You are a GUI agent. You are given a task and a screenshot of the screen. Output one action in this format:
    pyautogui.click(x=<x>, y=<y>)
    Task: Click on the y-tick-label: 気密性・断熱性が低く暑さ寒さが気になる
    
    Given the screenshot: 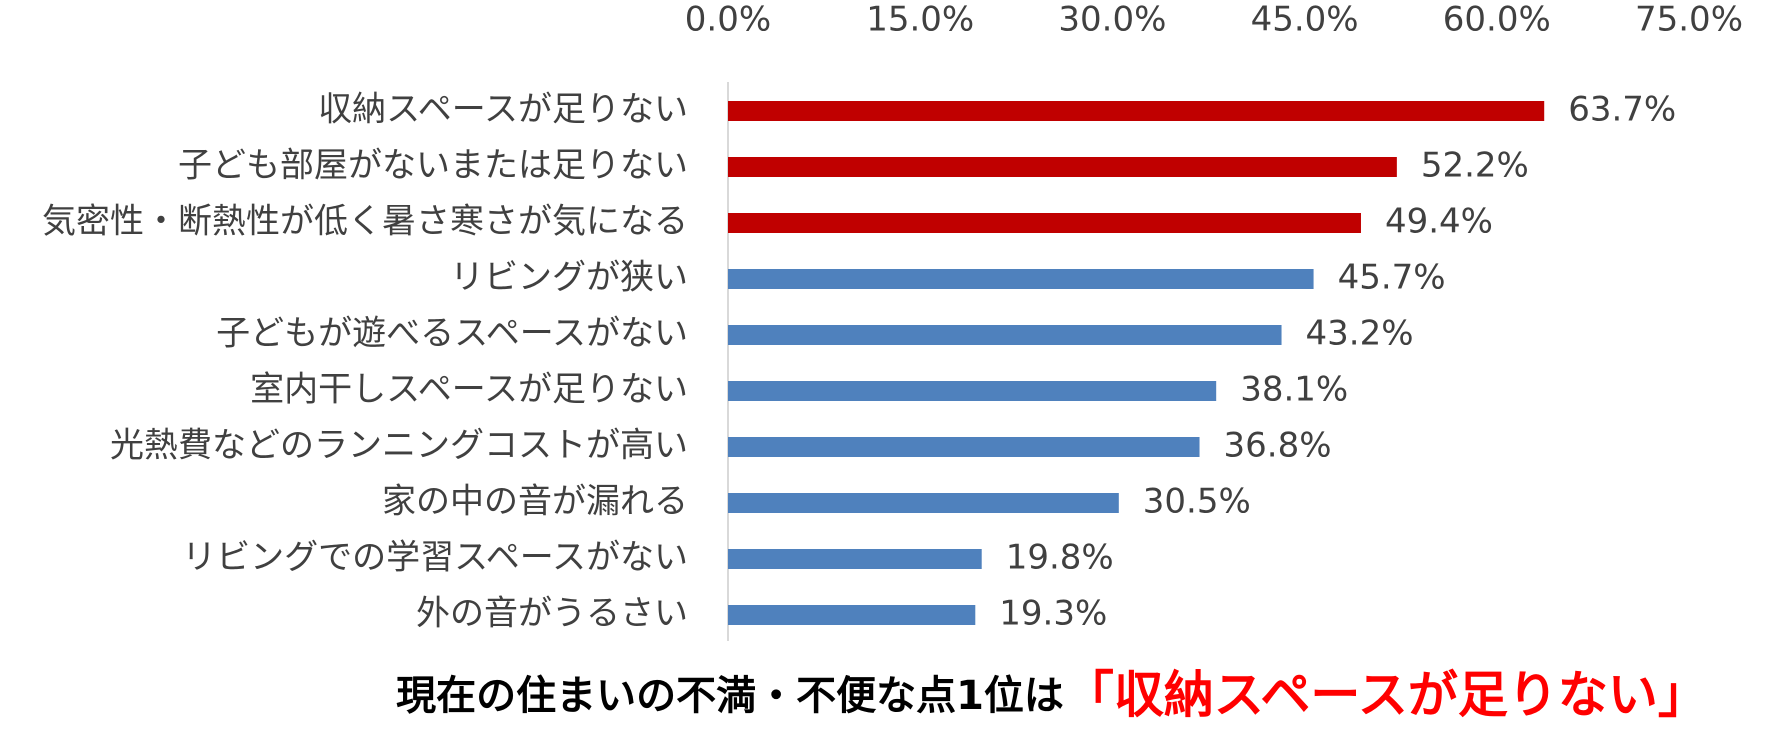 What is the action you would take?
    pyautogui.click(x=365, y=222)
    